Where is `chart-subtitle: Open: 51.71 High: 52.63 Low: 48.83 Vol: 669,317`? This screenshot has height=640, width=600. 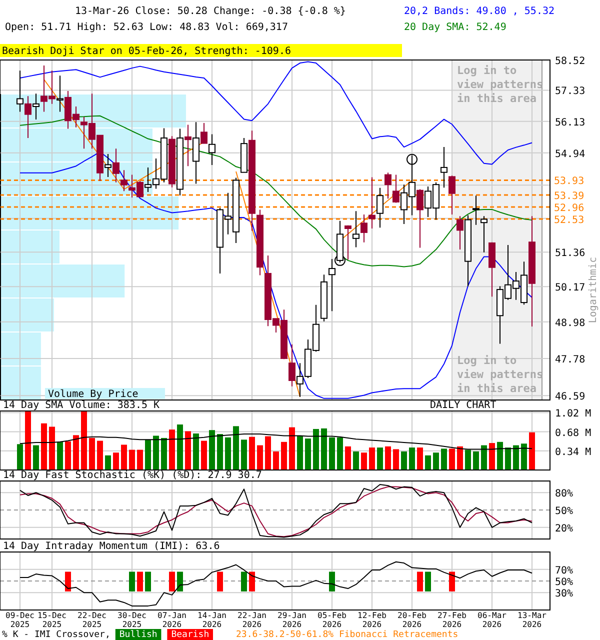
chart-subtitle: Open: 51.71 High: 52.63 Low: 48.83 Vol: 669,317 is located at coordinates (146, 27).